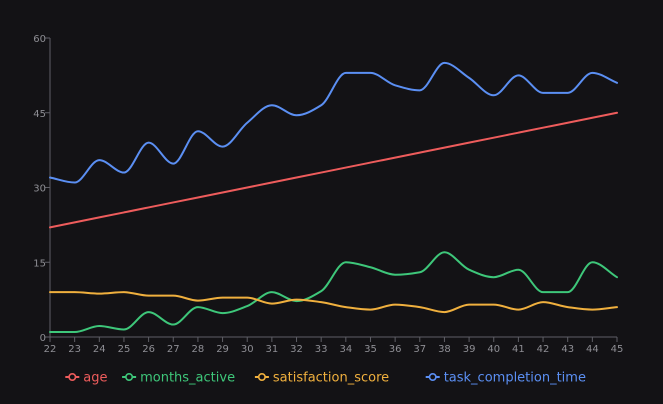 The width and height of the screenshot is (663, 404). Describe the element at coordinates (515, 378) in the screenshot. I see `legend-label: task_completion_time` at that location.